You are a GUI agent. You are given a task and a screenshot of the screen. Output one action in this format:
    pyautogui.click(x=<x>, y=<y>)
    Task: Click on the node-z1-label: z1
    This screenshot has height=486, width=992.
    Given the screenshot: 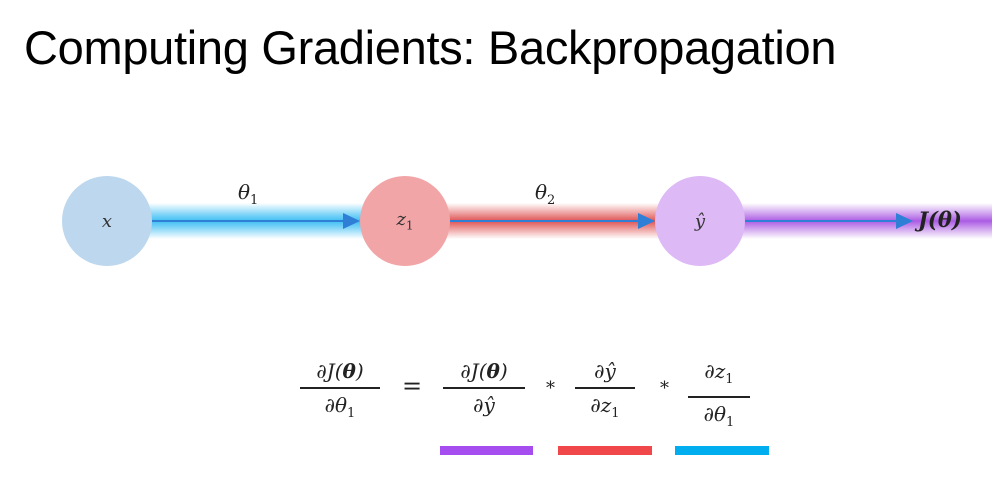 What is the action you would take?
    pyautogui.click(x=405, y=221)
    